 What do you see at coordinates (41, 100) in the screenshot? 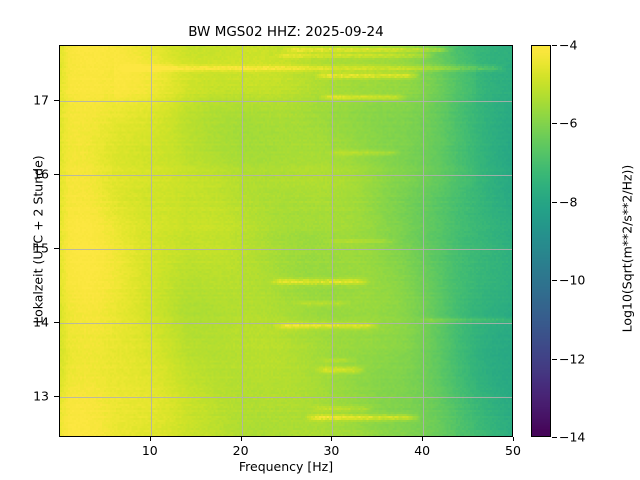
I see `y-tick-label: 17` at bounding box center [41, 100].